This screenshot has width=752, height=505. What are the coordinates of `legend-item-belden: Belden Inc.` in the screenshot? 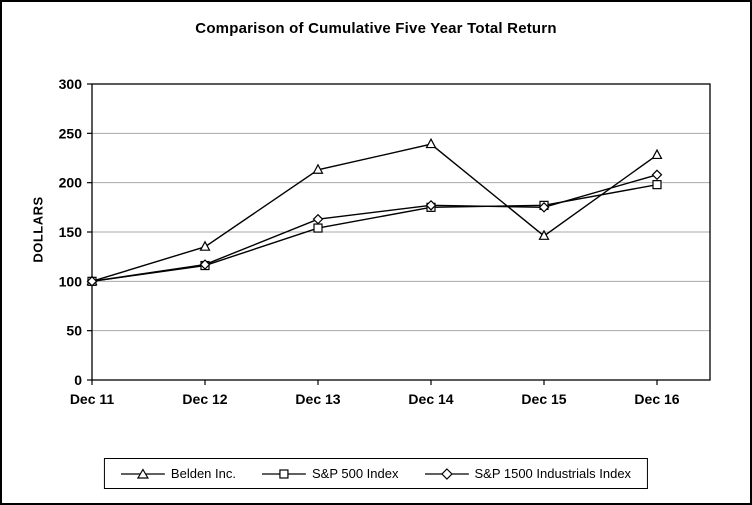 It's located at (178, 473).